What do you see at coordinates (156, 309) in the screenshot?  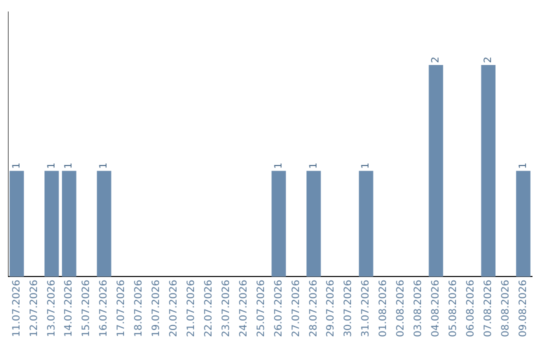 I see `x-tick-label: 19.07.2026` at bounding box center [156, 309].